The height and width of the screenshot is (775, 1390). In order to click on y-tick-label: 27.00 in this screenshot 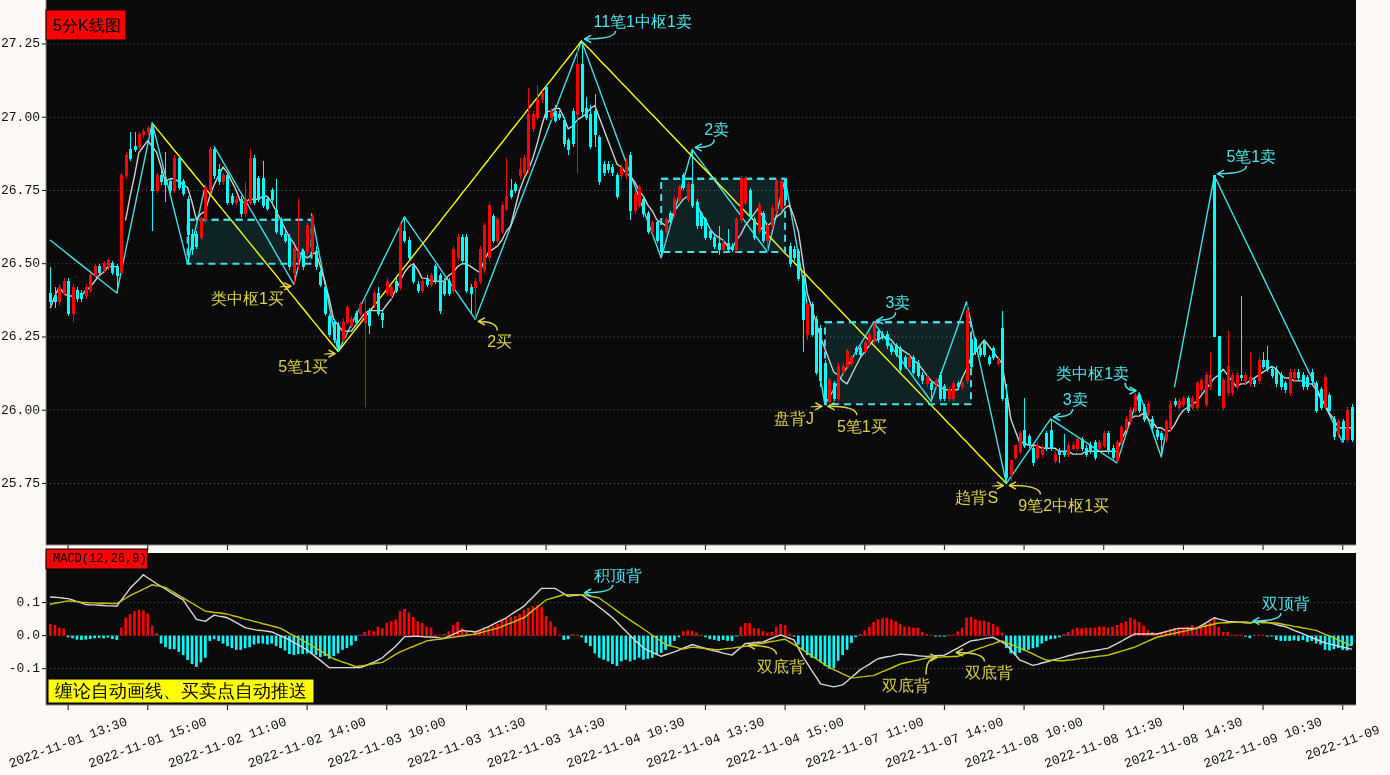, I will do `click(20, 117)`.